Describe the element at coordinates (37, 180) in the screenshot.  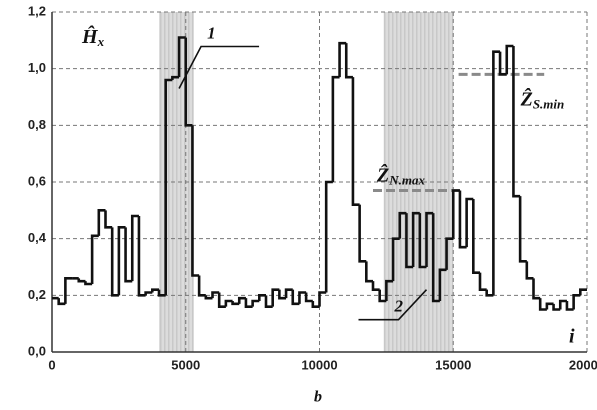
I see `y-tick-label: 0,6` at that location.